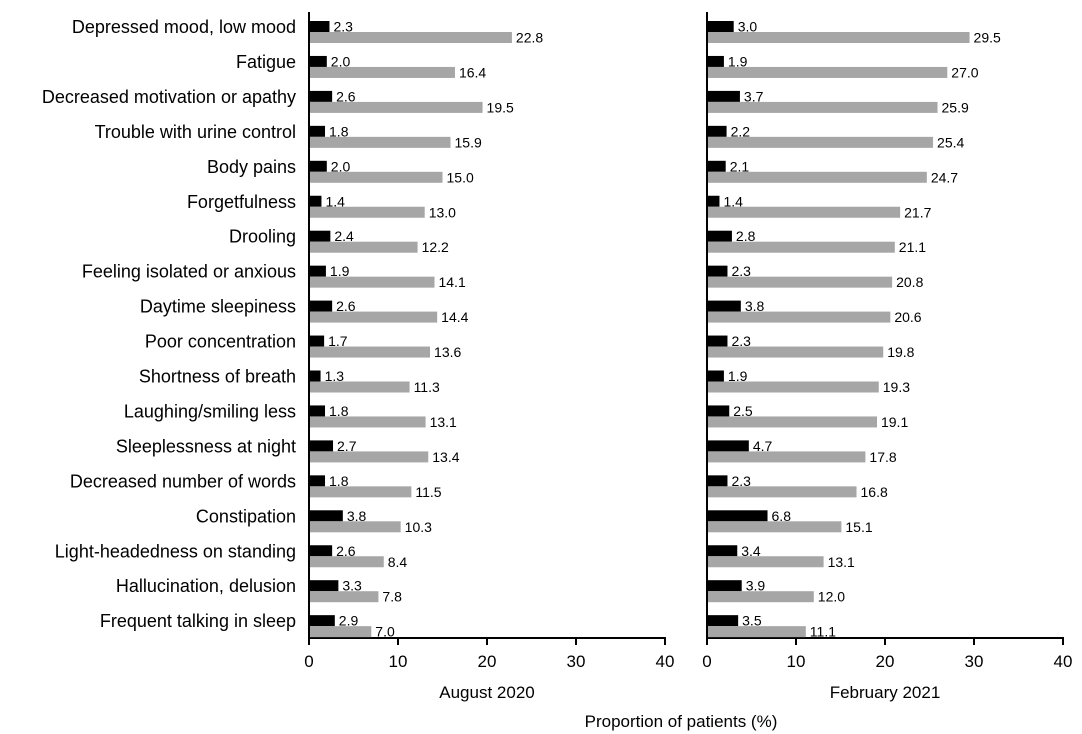 The width and height of the screenshot is (1082, 734). I want to click on panel-1-series-1-bar-laughing-smiling-less, so click(318, 411).